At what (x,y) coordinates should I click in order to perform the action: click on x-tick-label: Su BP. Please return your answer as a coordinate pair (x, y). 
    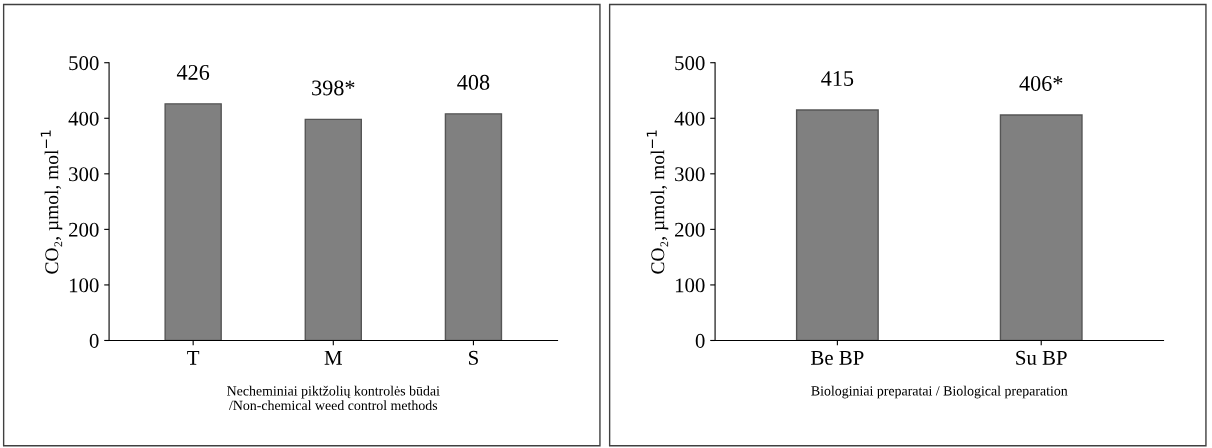
    Looking at the image, I should click on (1041, 357).